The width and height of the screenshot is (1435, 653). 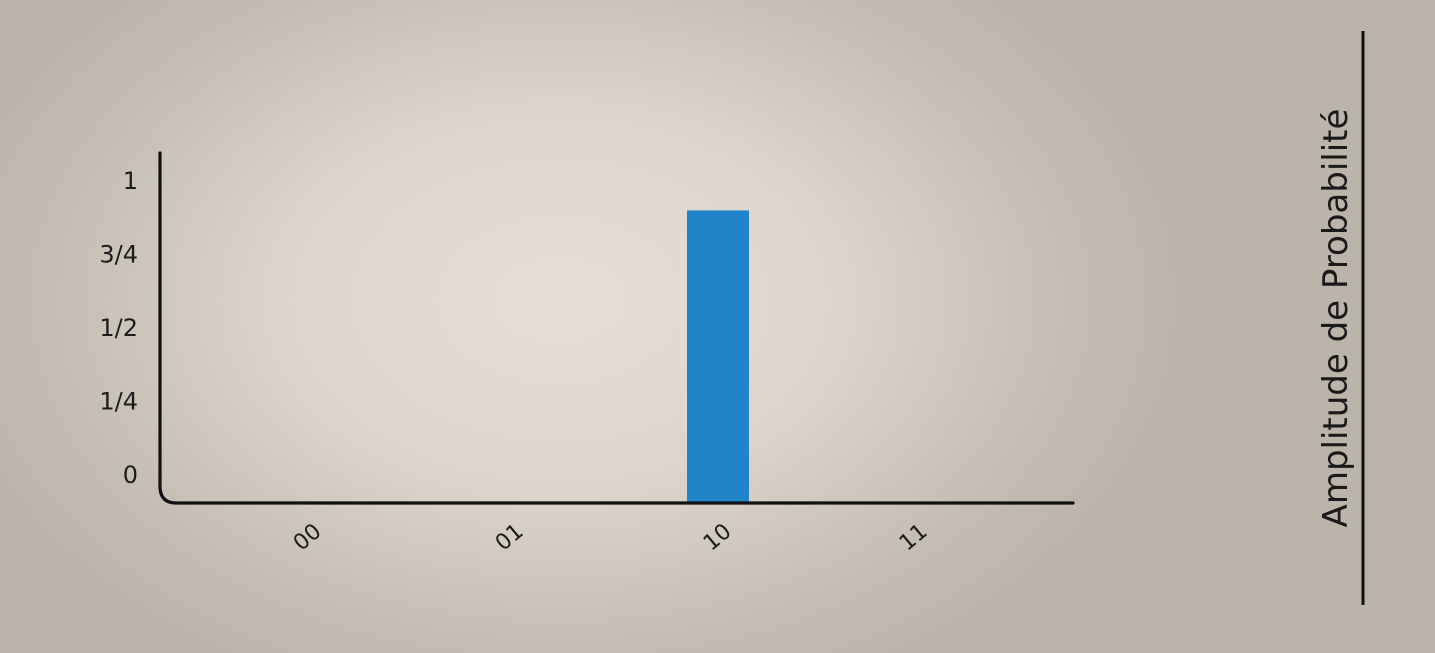 I want to click on x-axis-ticks: 00 01 10 11, so click(x=611, y=537).